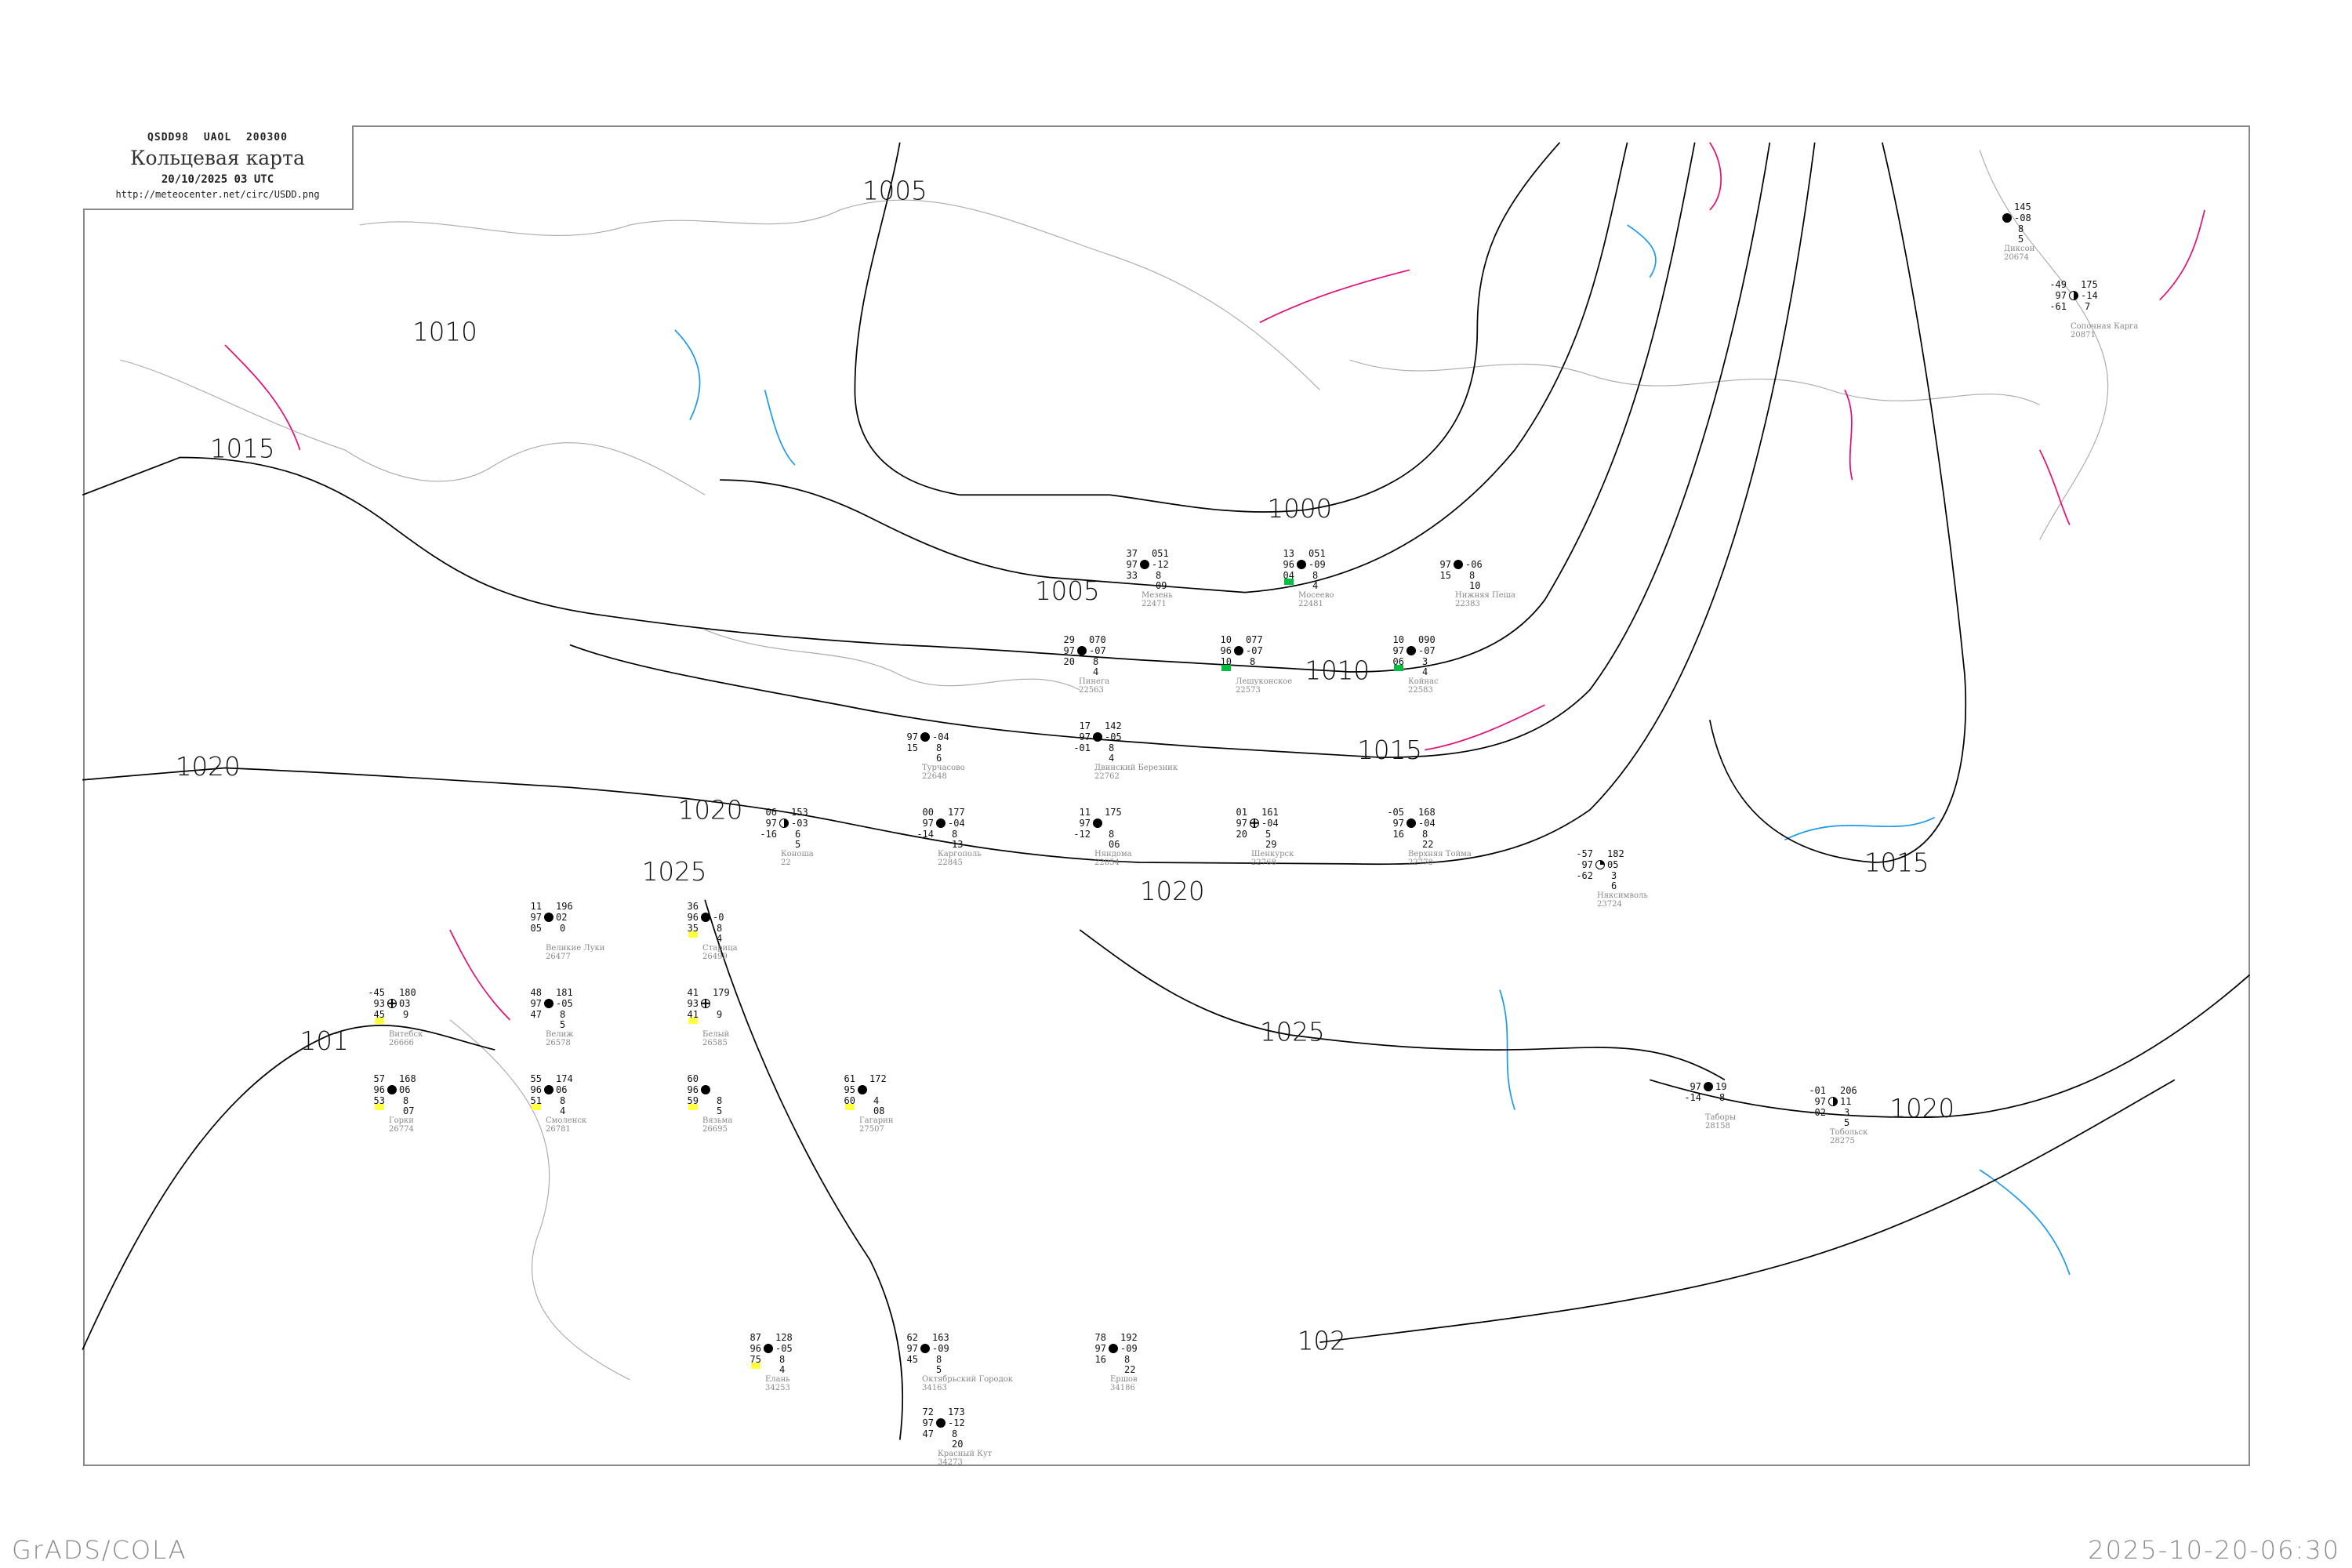 The width and height of the screenshot is (2352, 1568). I want to click on map-title: Кольцевая карта, so click(218, 158).